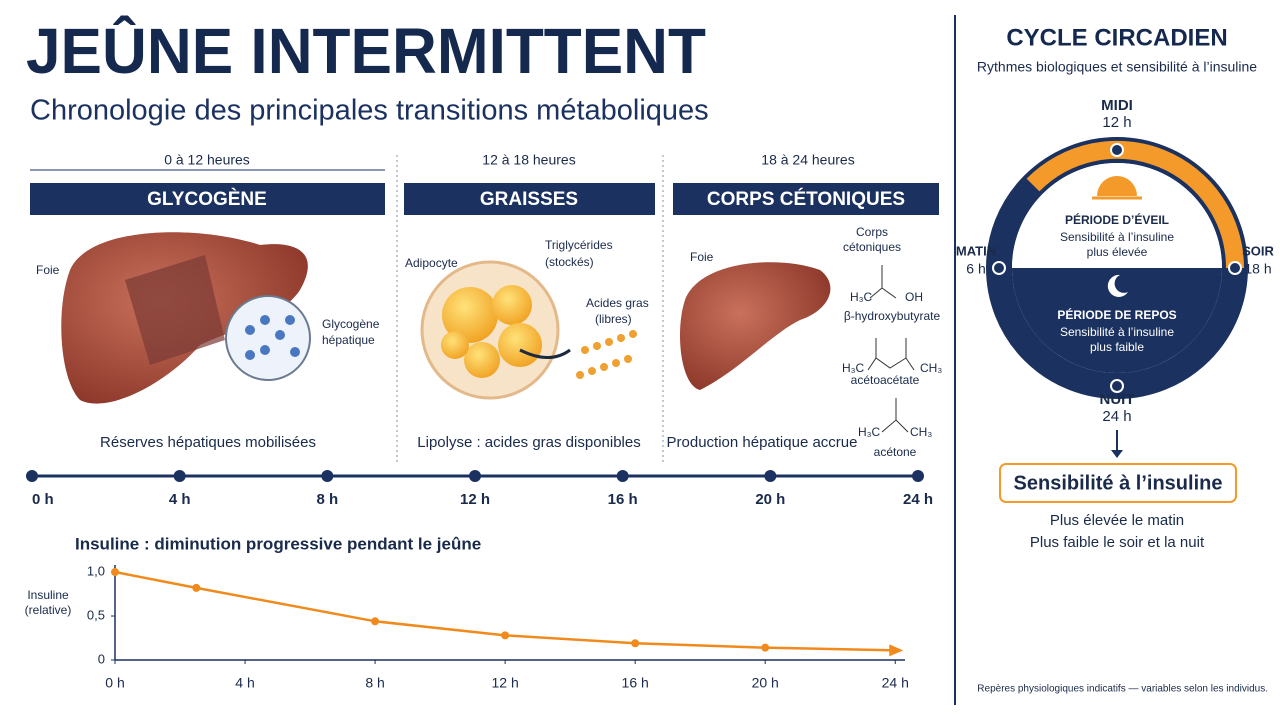 This screenshot has height=720, width=1280. I want to click on label: hépatique, so click(348, 340).